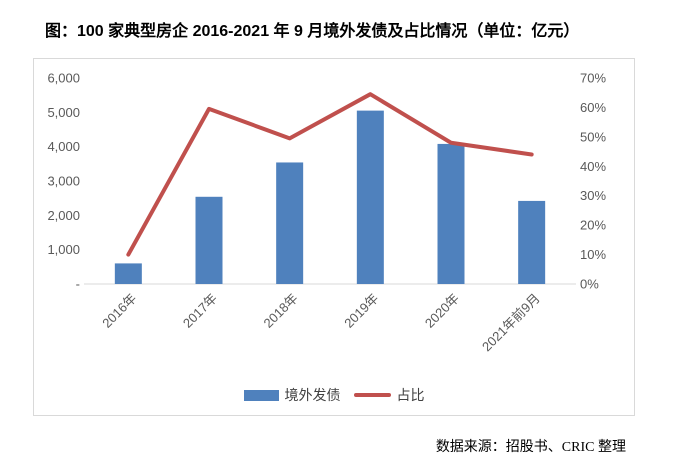 The width and height of the screenshot is (676, 469). Describe the element at coordinates (63, 215) in the screenshot. I see `left-axis-tick-label: 2,000` at that location.